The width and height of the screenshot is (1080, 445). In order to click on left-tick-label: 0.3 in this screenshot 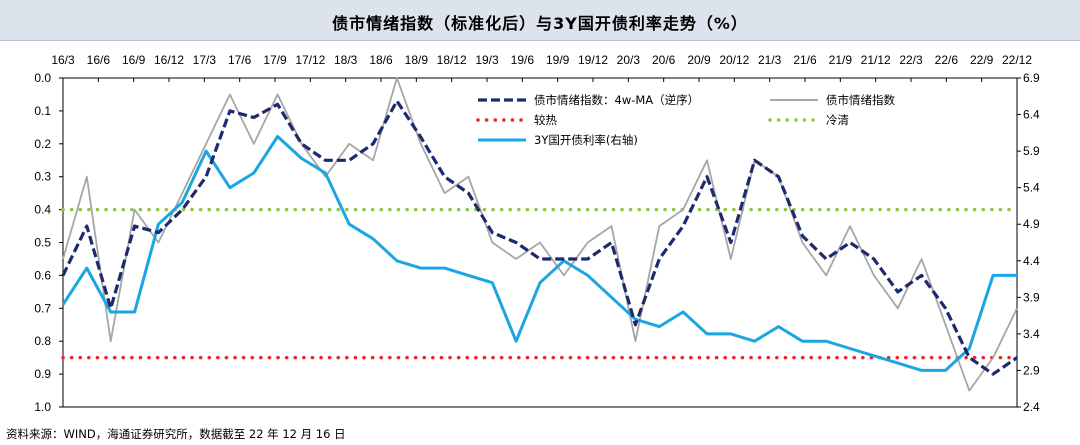, I will do `click(42, 177)`.